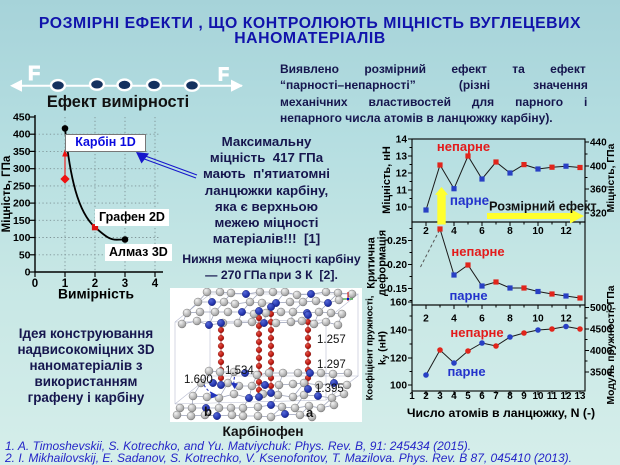 Image resolution: width=620 pixels, height=465 pixels. Describe the element at coordinates (398, 359) in the screenshot. I see `svg-text: 120` at that location.